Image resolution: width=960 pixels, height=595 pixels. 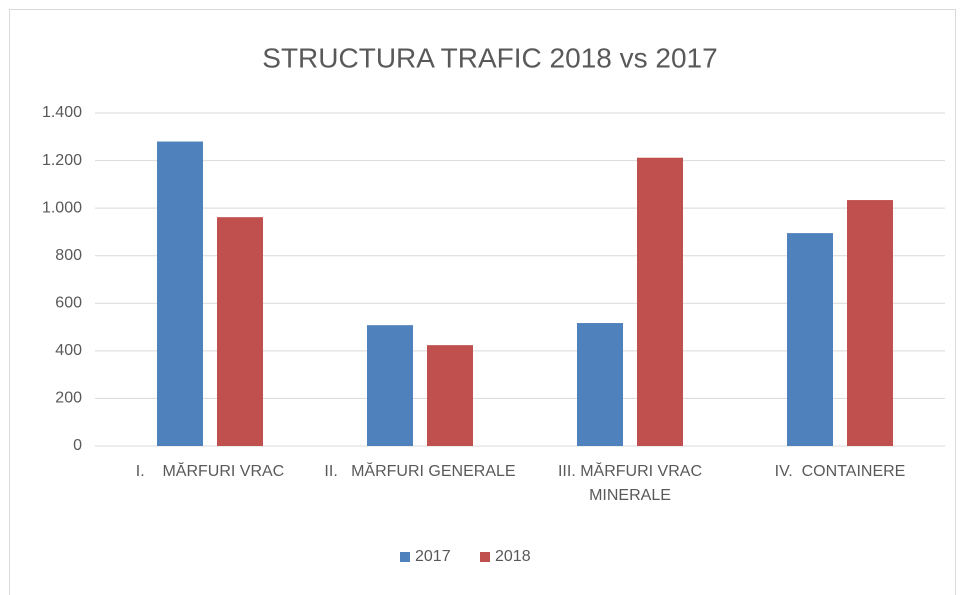 I want to click on chart-title: STRUCTURA TRAFIC 2018 vs 2017, so click(x=489, y=57).